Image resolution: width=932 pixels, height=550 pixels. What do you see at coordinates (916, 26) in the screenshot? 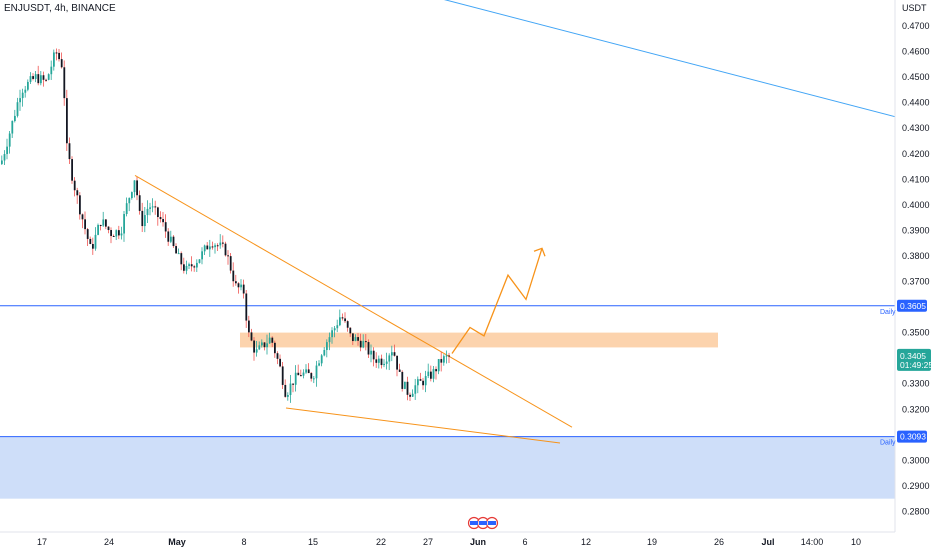
I see `price-tick-label: 0.4700` at bounding box center [916, 26].